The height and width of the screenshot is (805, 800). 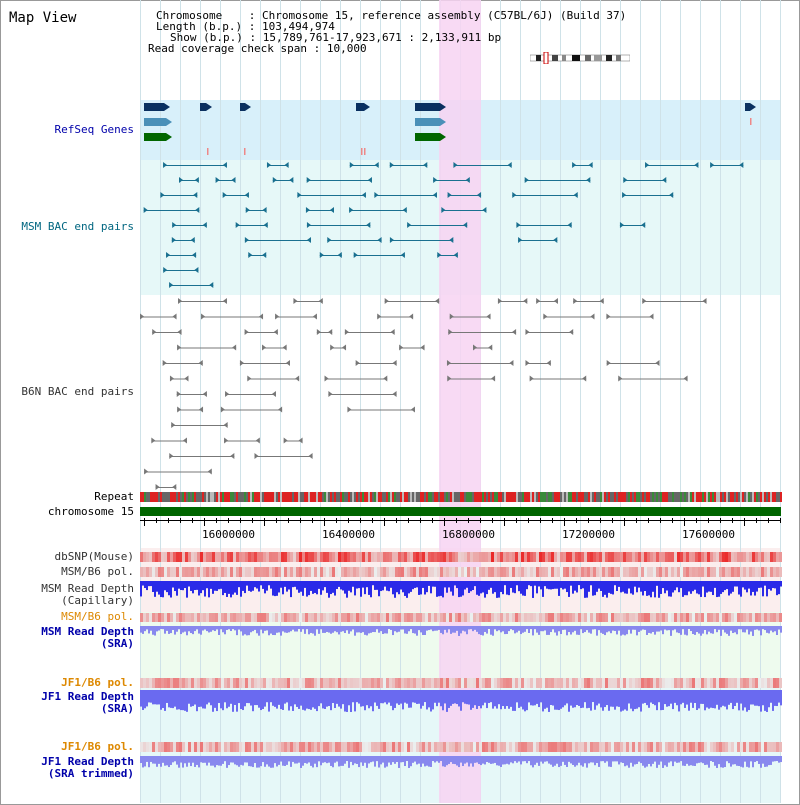 What do you see at coordinates (87, 768) in the screenshot?
I see `jf1-depth-trim-label: JF1 Read Depth (SRA trimmed)` at bounding box center [87, 768].